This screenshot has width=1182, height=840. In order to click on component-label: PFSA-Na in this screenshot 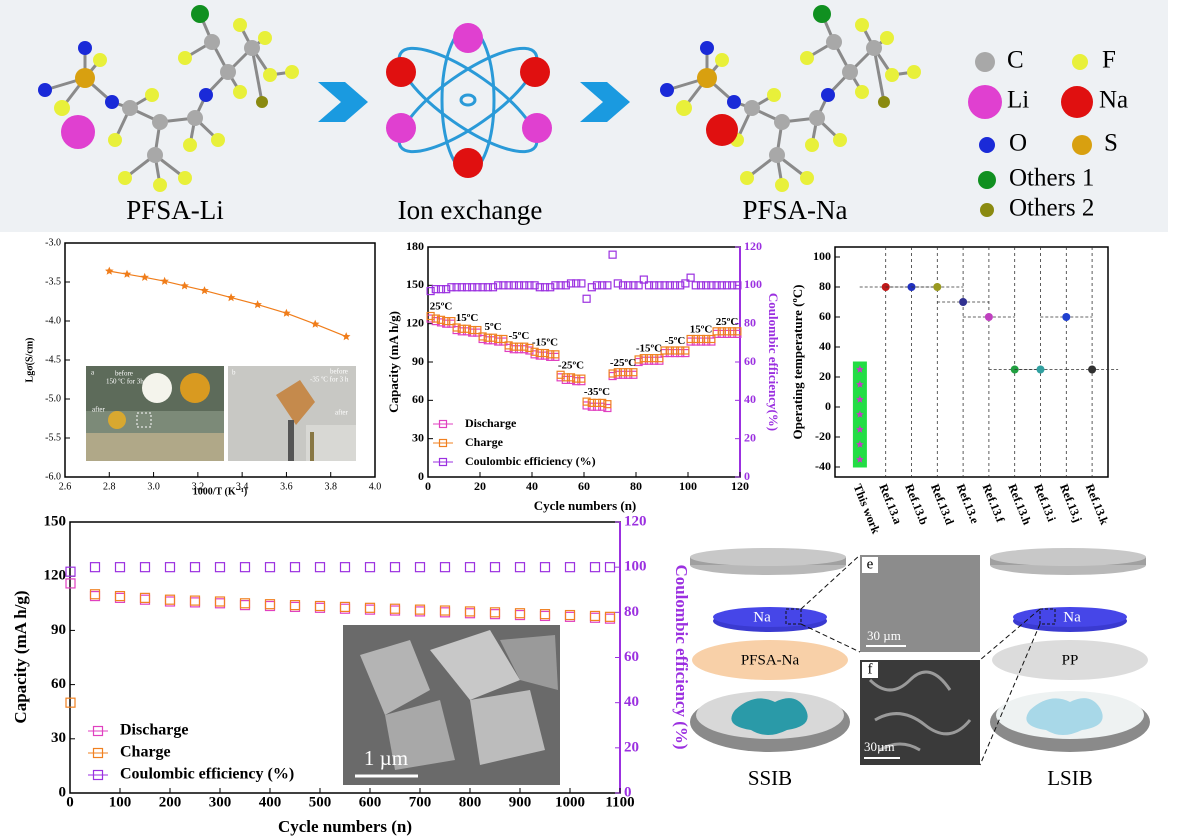, I will do `click(770, 660)`.